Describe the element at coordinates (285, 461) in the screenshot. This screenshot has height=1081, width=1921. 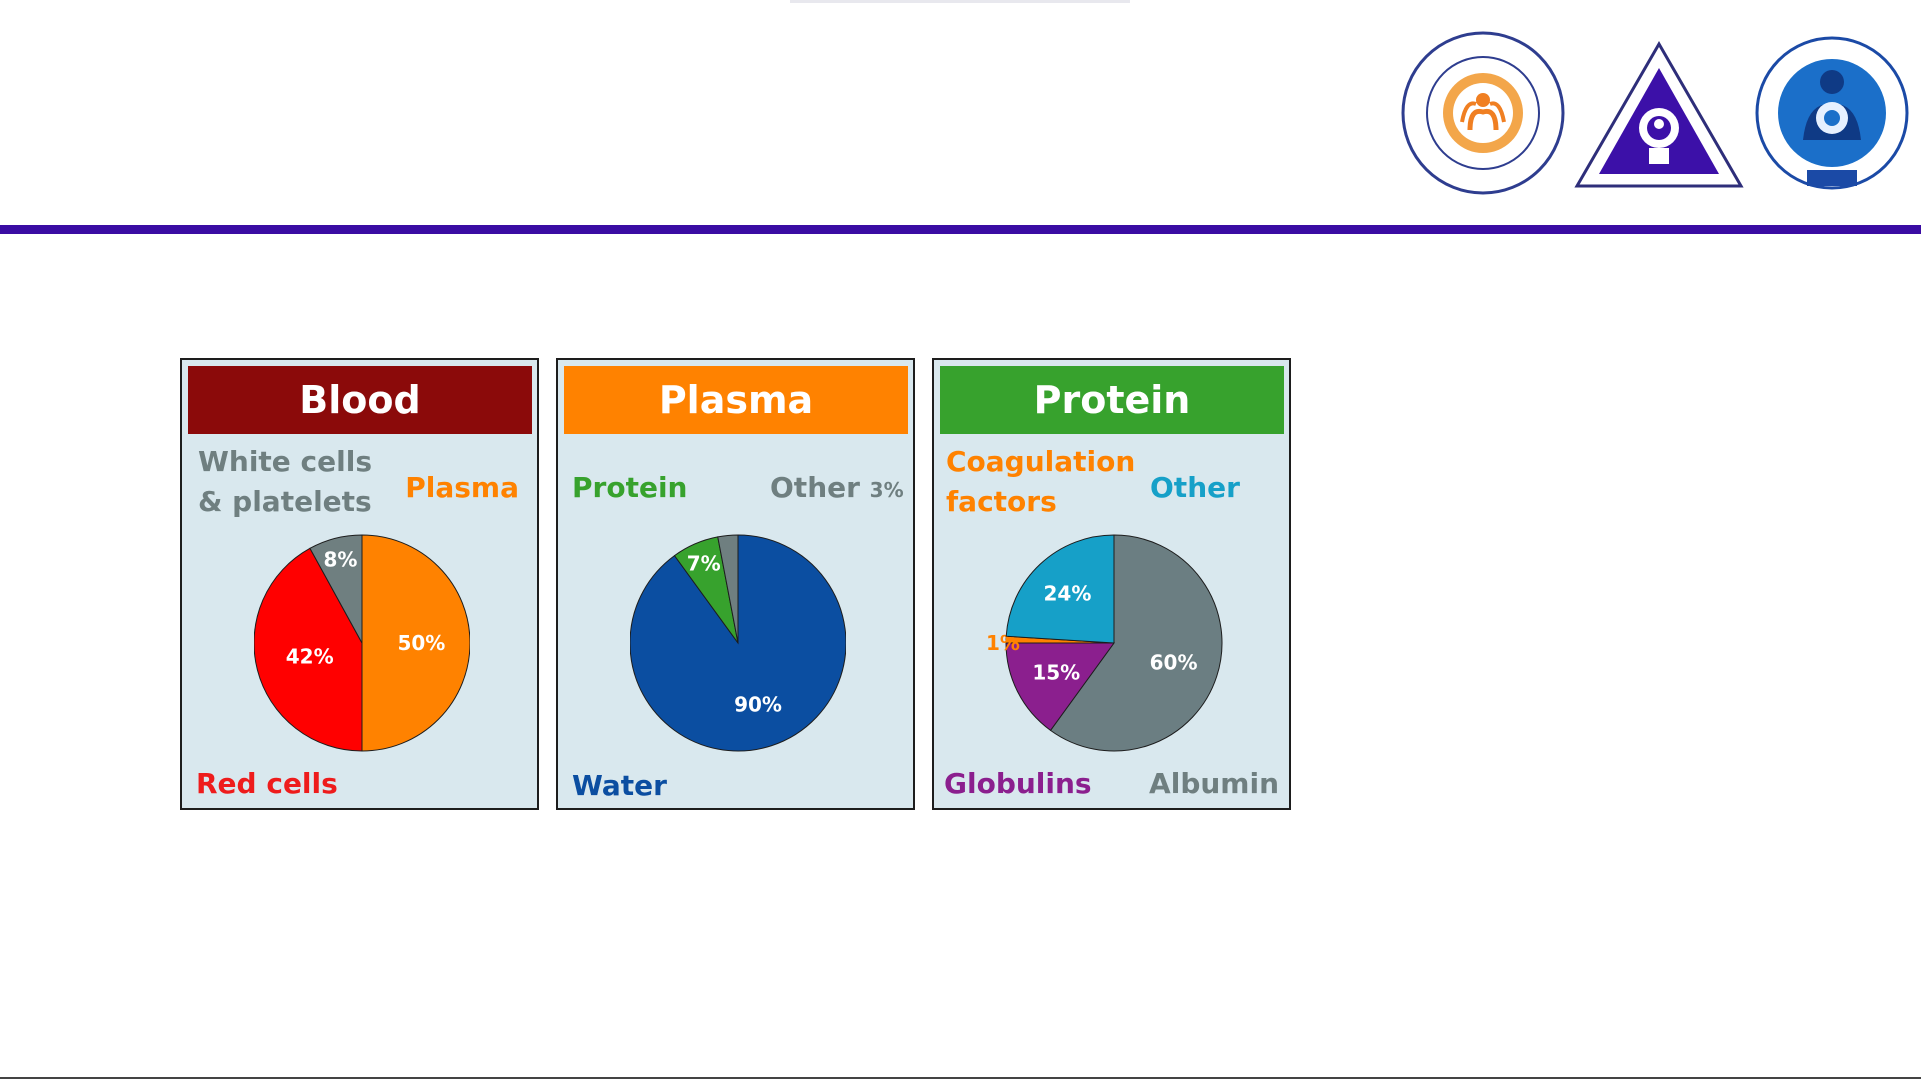
I see `white-cells-label: White cells` at that location.